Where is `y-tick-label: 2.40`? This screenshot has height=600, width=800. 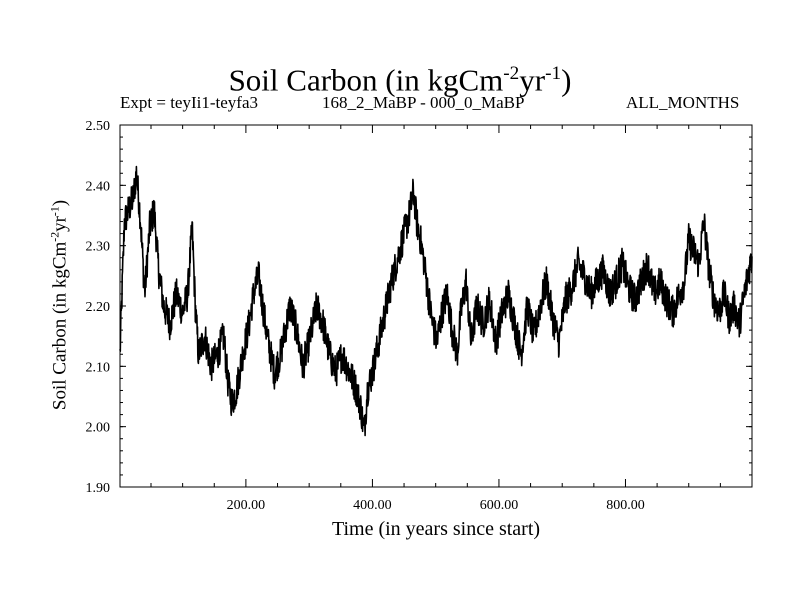 y-tick-label: 2.40 is located at coordinates (98, 186).